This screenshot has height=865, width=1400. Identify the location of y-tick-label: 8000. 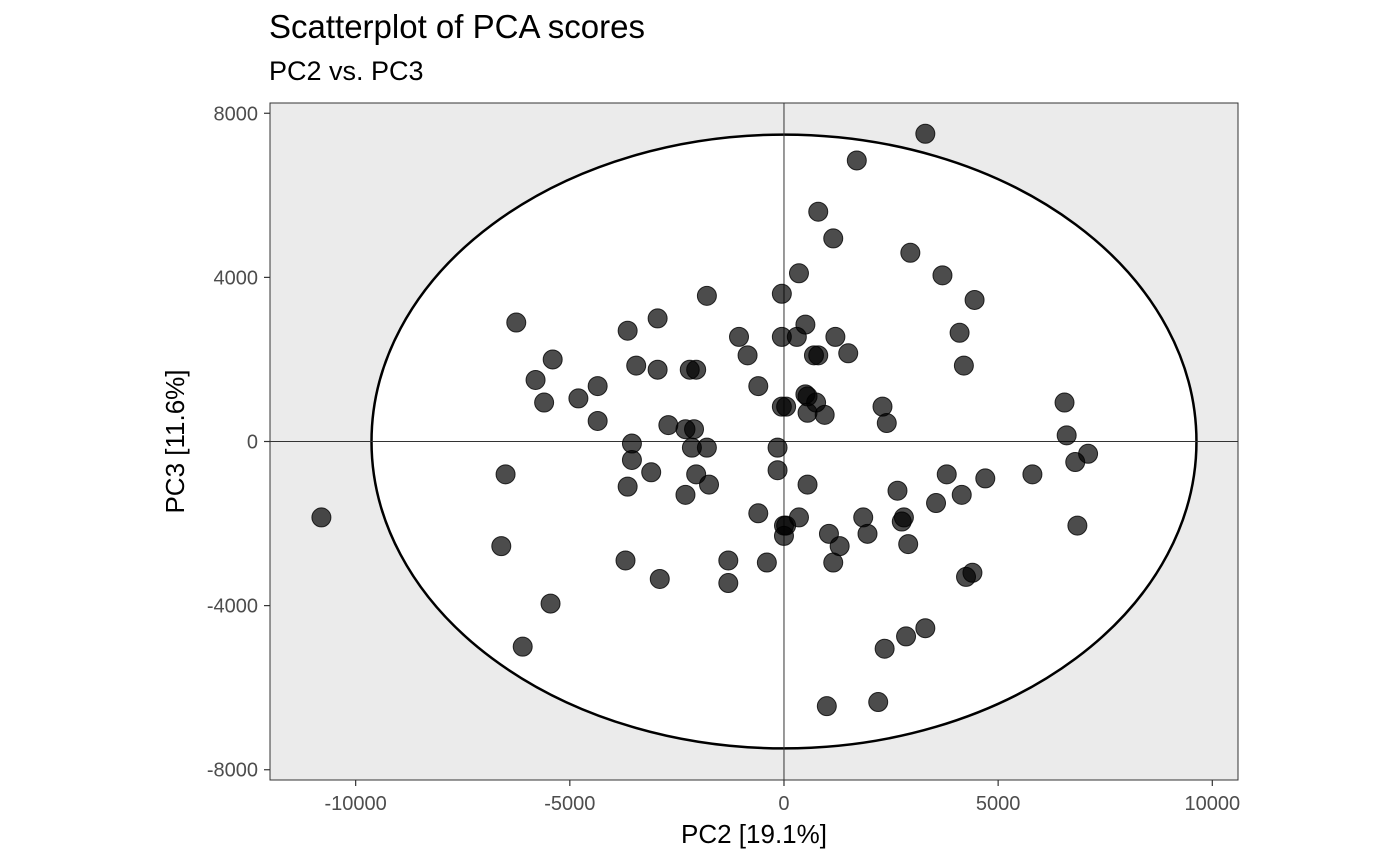
(236, 114).